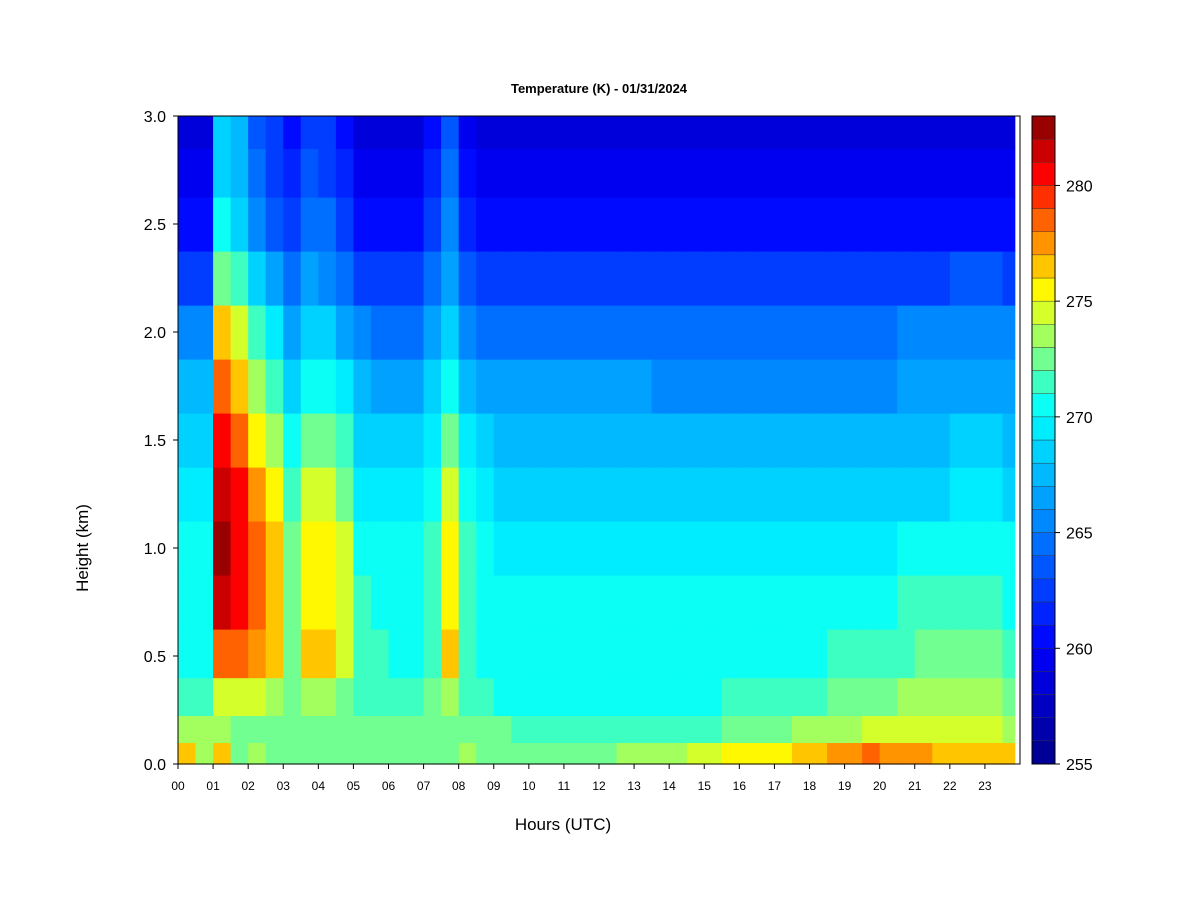  What do you see at coordinates (669, 786) in the screenshot?
I see `x-tick-label: 14` at bounding box center [669, 786].